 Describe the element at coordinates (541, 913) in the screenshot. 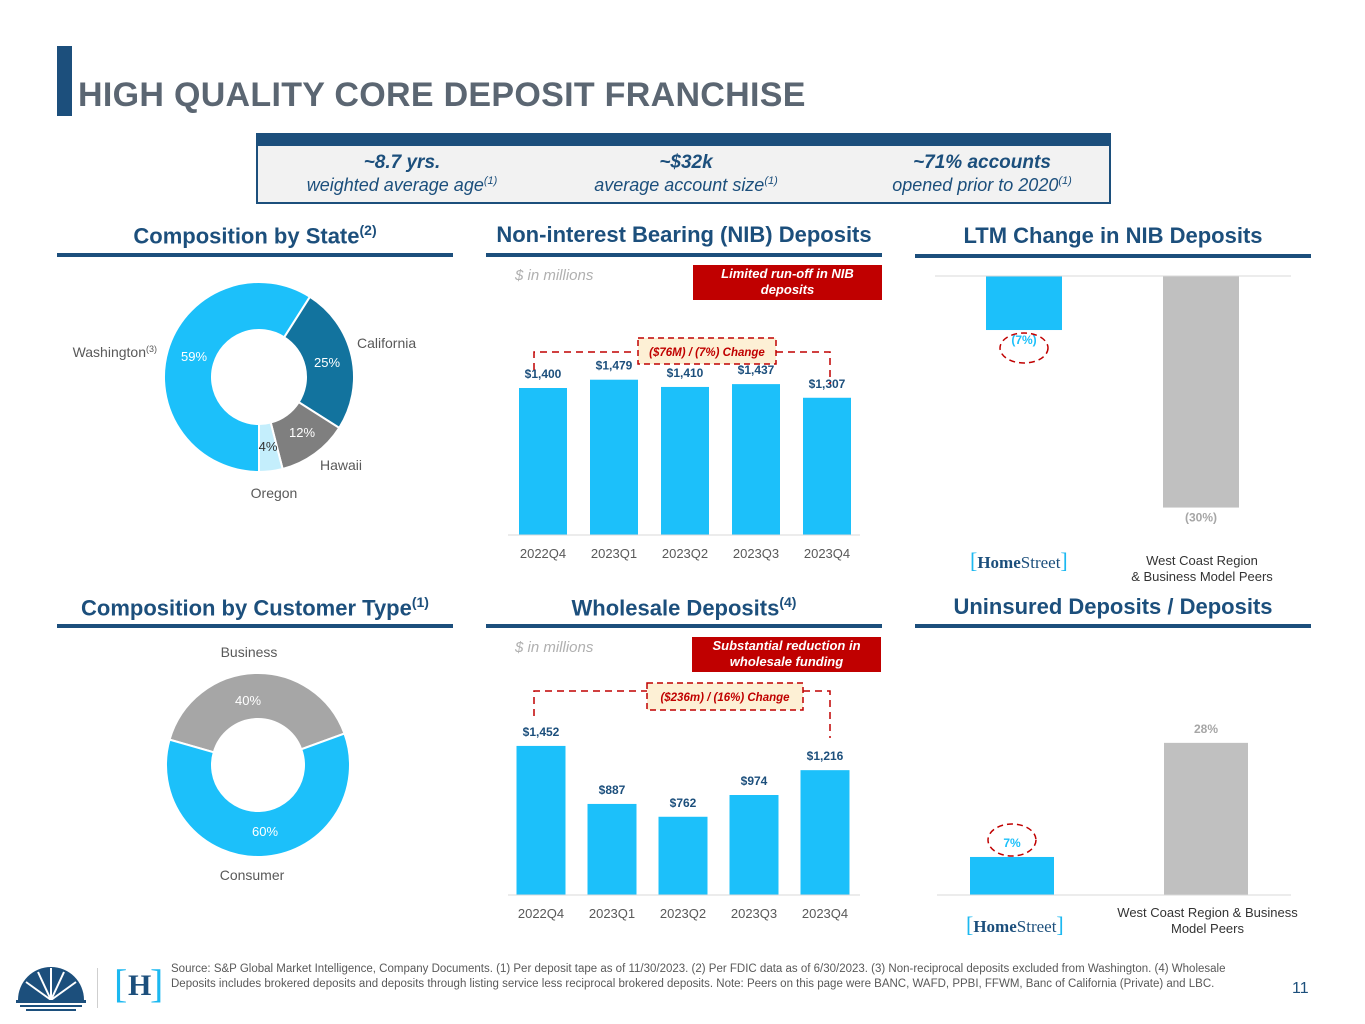

I see `category-tick-label: 2022Q4` at that location.